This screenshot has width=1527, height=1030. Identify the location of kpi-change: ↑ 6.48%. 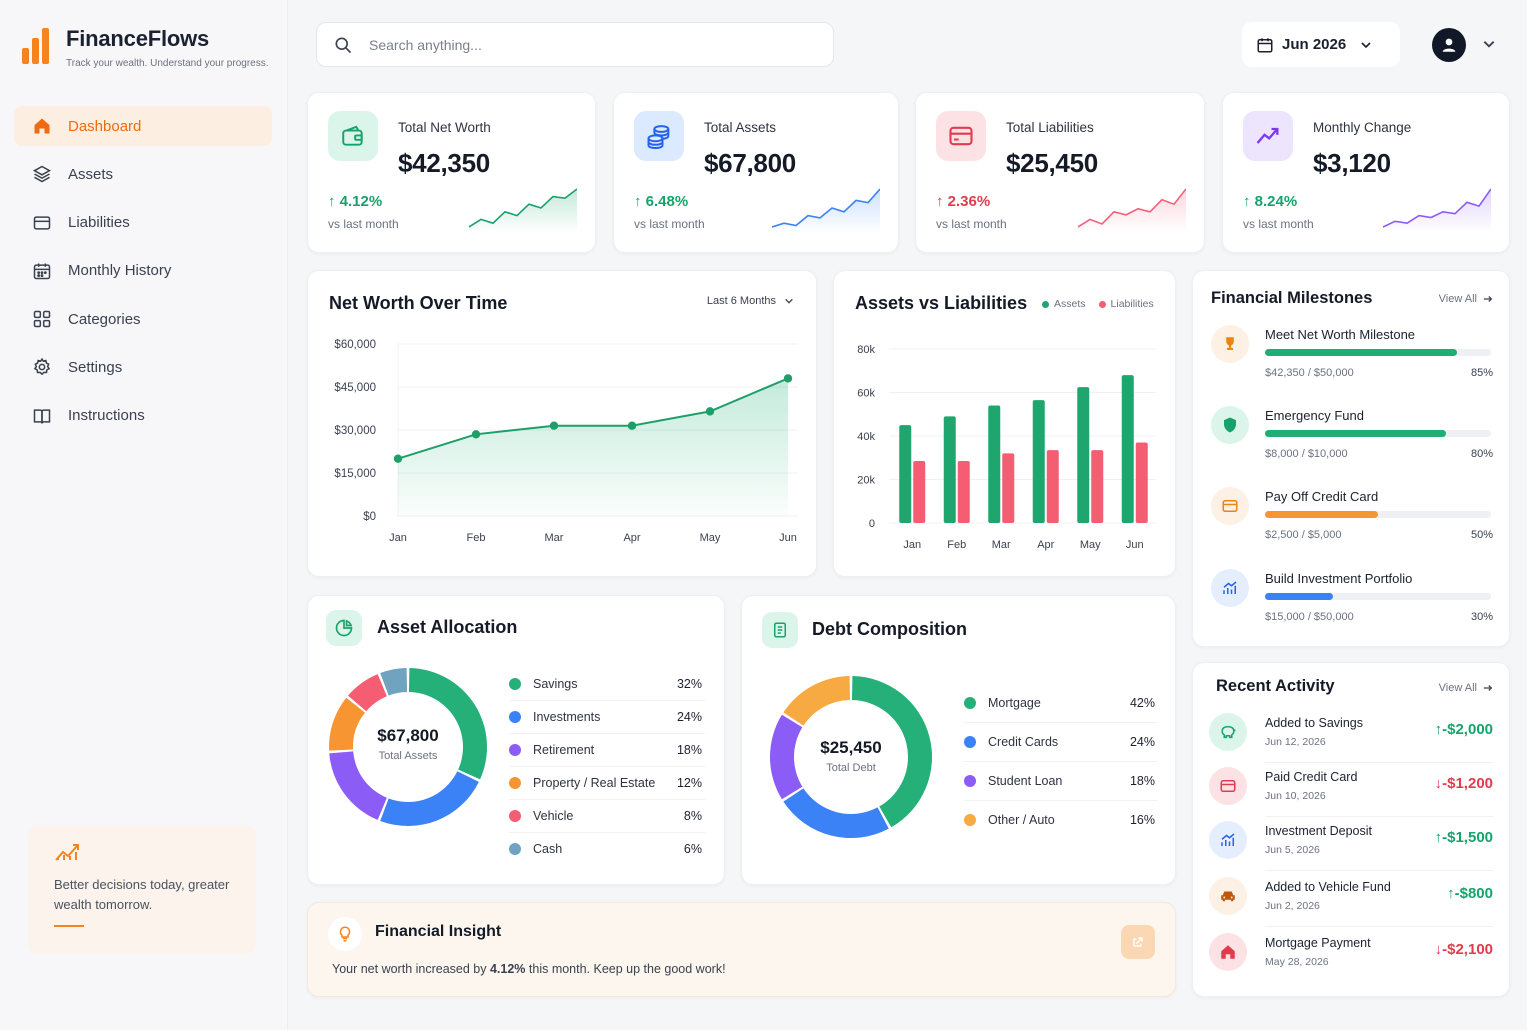
(661, 201).